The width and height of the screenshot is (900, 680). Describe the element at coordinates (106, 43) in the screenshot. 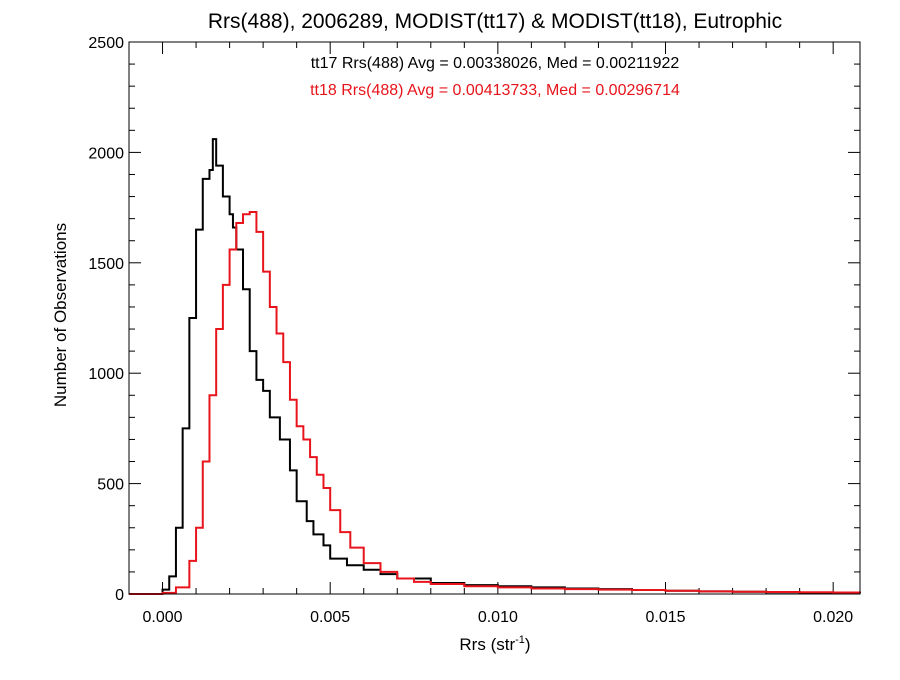

I see `y-tick-label: 2500` at that location.